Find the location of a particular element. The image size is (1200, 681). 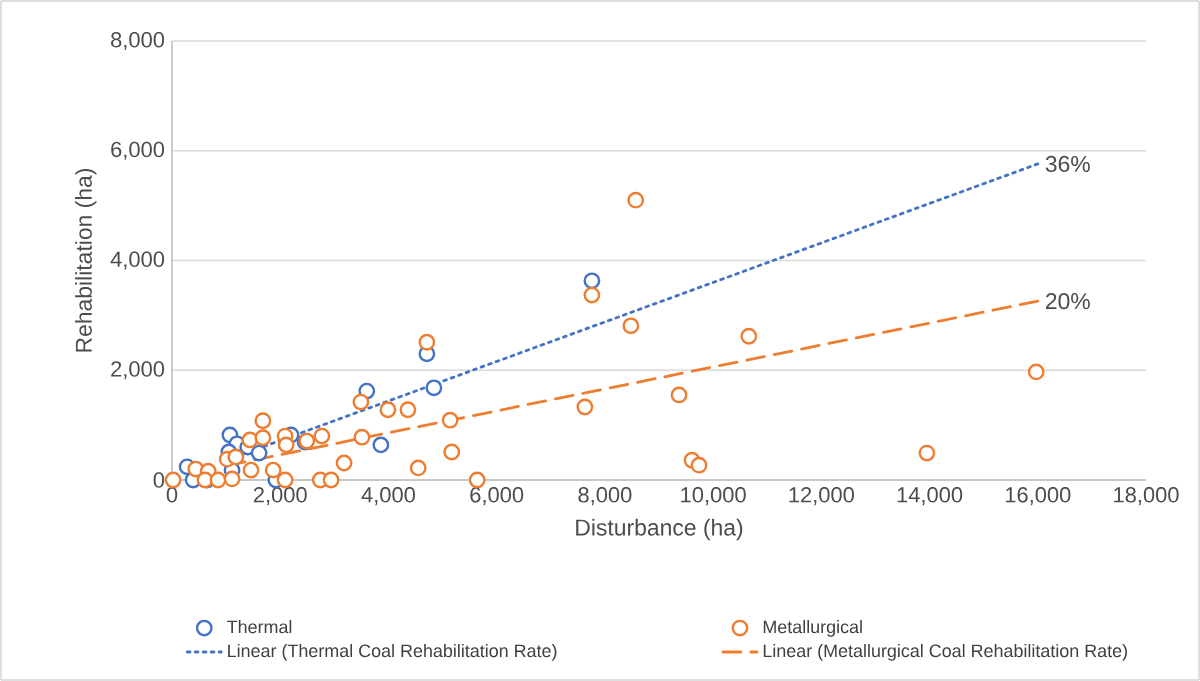

legend-label: Linear (Metallurgical Coal Rehabilitation Rate) is located at coordinates (945, 652).